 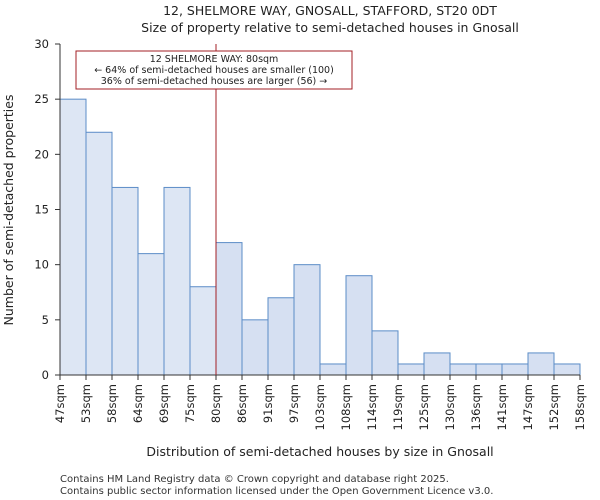 I want to click on x-tick-label-108sqm: 108sqm, so click(x=346, y=407).